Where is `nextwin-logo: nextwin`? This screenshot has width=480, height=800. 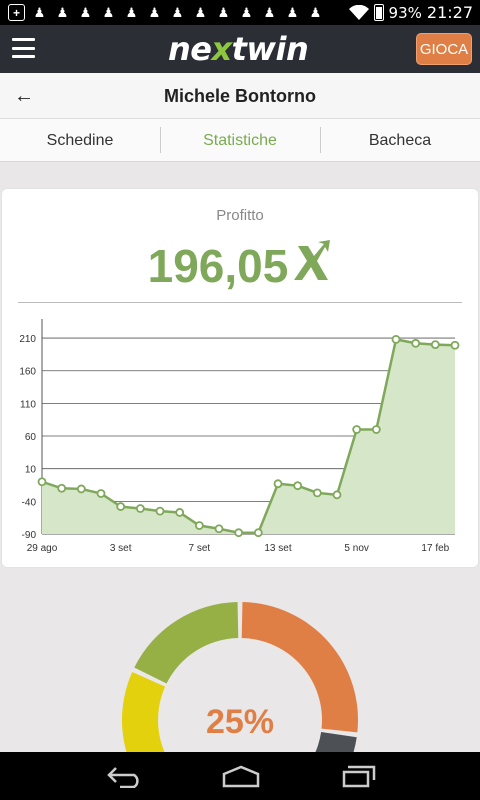
nextwin-logo: nextwin is located at coordinates (238, 49).